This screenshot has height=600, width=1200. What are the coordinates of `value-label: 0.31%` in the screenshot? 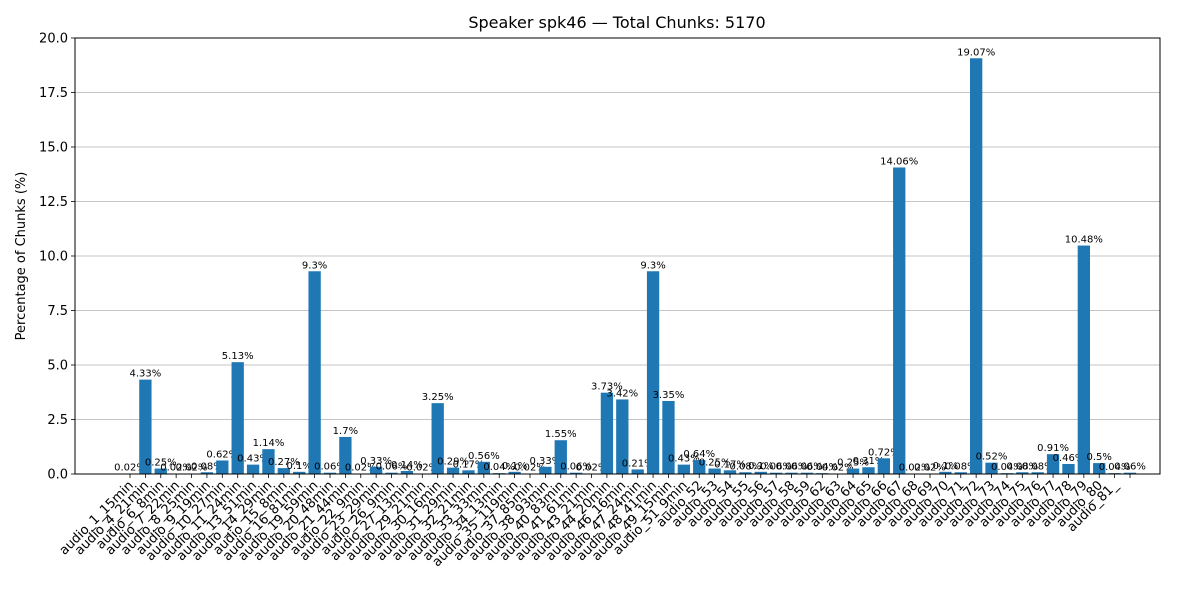 It's located at (869, 461).